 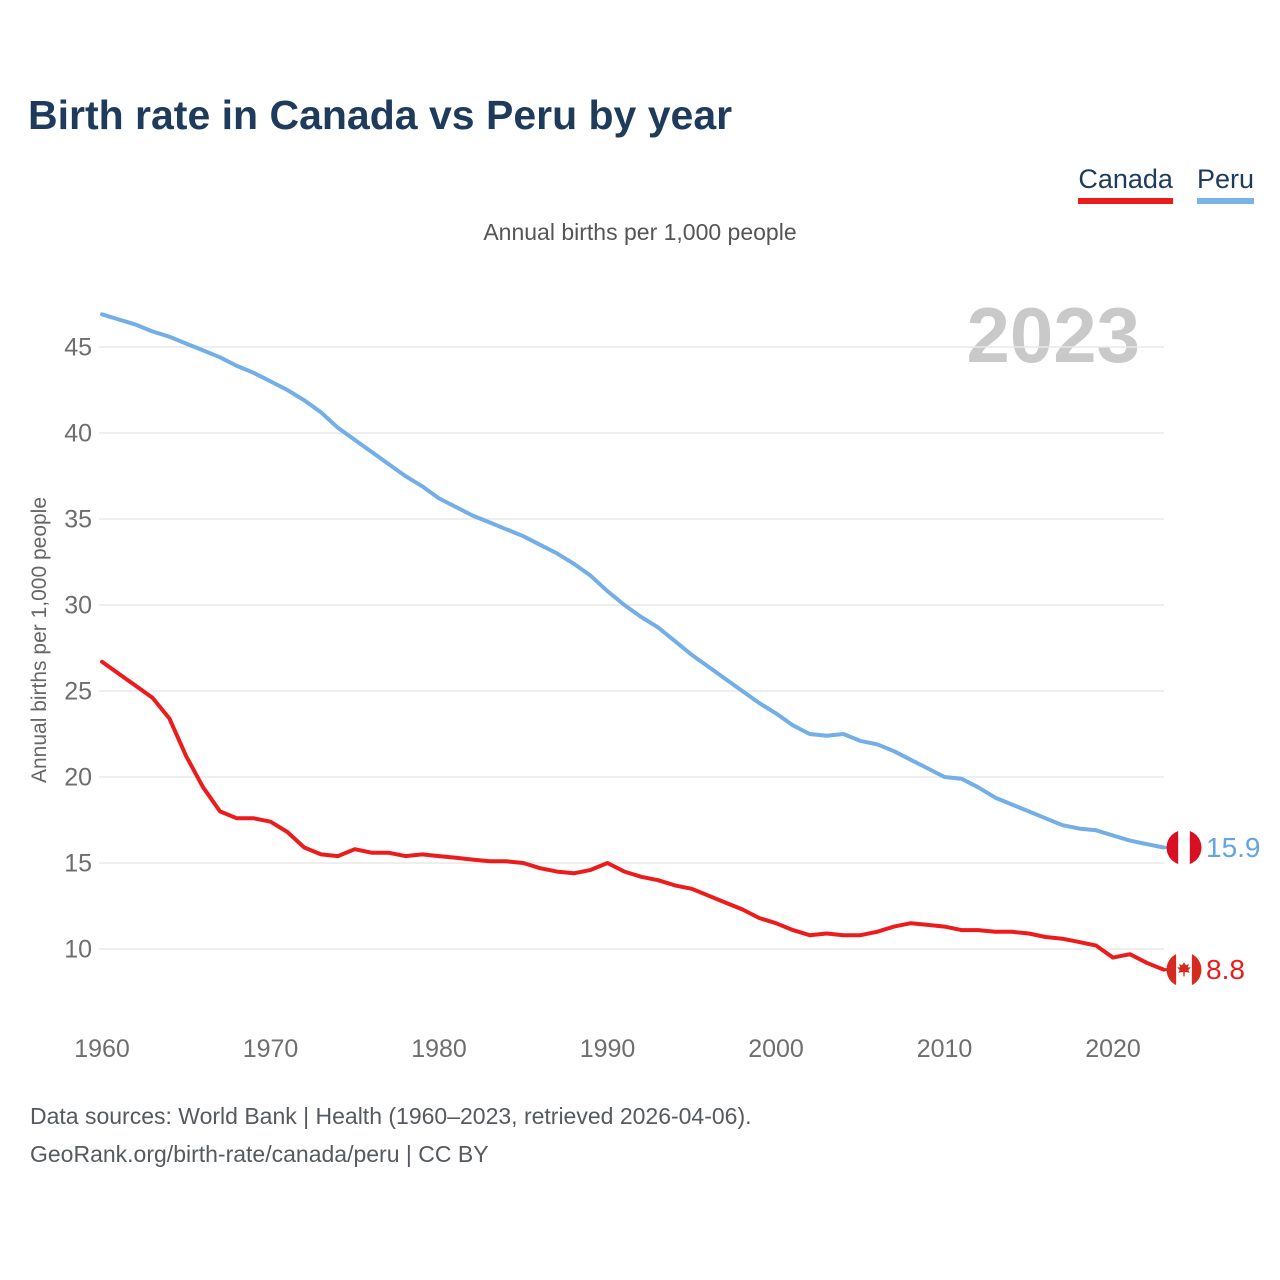 I want to click on x-tick-label: 1970, so click(x=271, y=1049).